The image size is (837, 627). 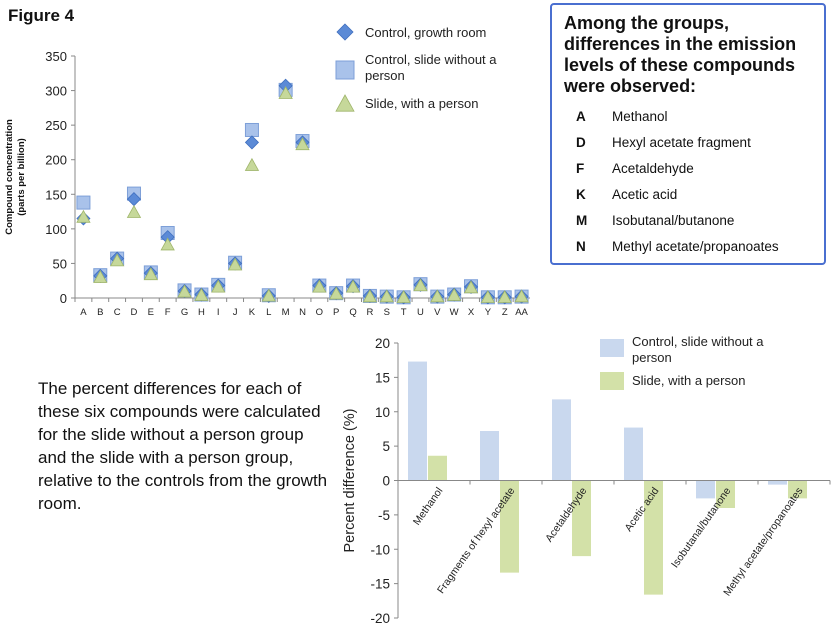 What do you see at coordinates (56, 56) in the screenshot?
I see `y-tick-label: 350` at bounding box center [56, 56].